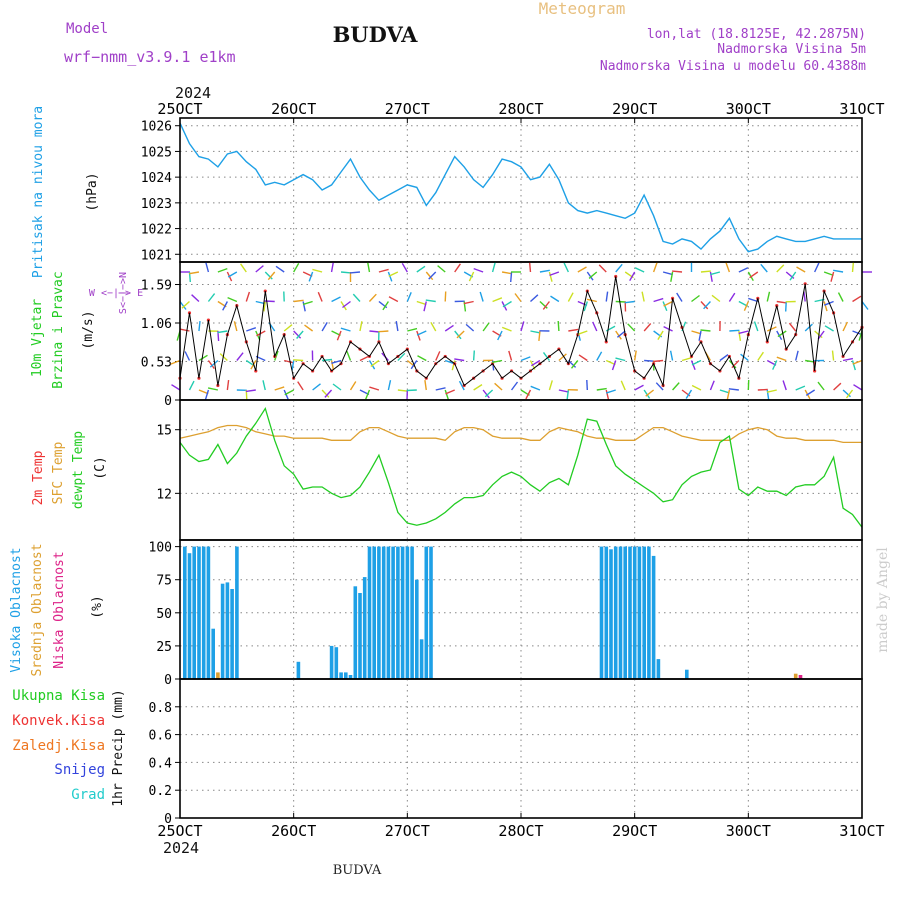  What do you see at coordinates (733, 66) in the screenshot?
I see `model-altitude-label: Nadmorska Visina u modelu 60.4388m` at bounding box center [733, 66].